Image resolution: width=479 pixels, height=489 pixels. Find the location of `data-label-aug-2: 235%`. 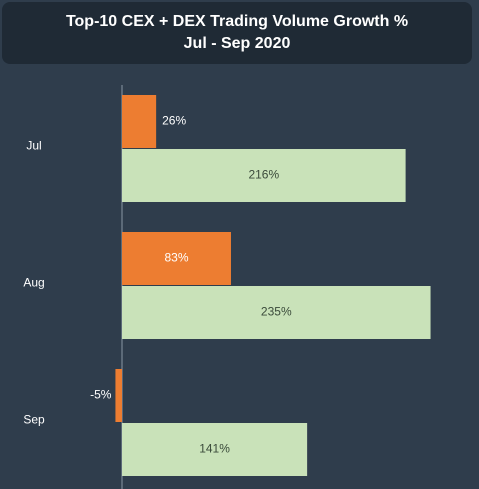

data-label-aug-2: 235% is located at coordinates (276, 312).